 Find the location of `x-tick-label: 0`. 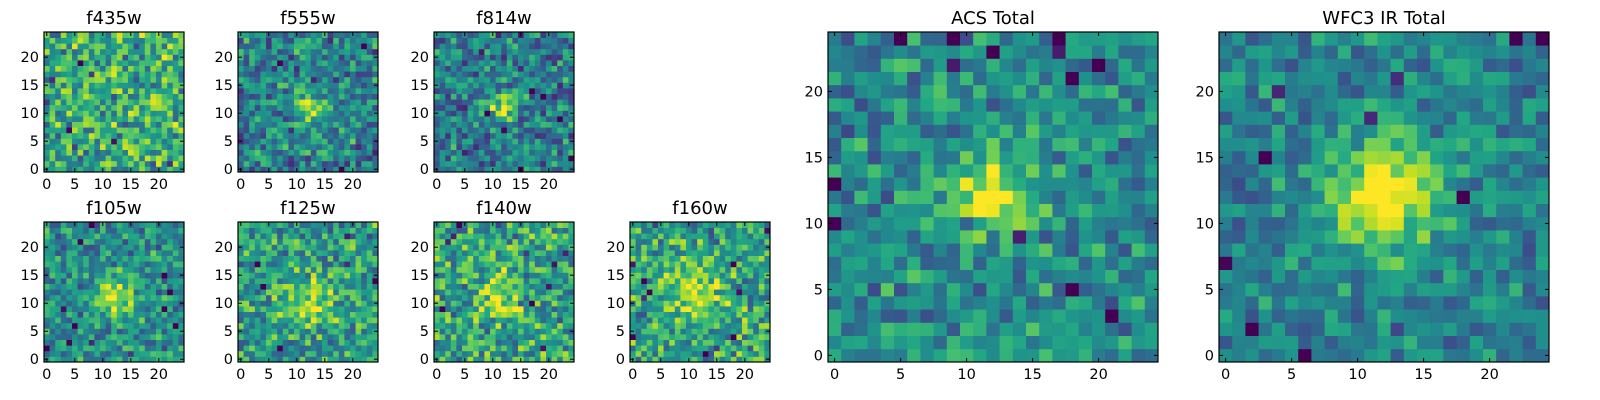

x-tick-label: 0 is located at coordinates (632, 375).